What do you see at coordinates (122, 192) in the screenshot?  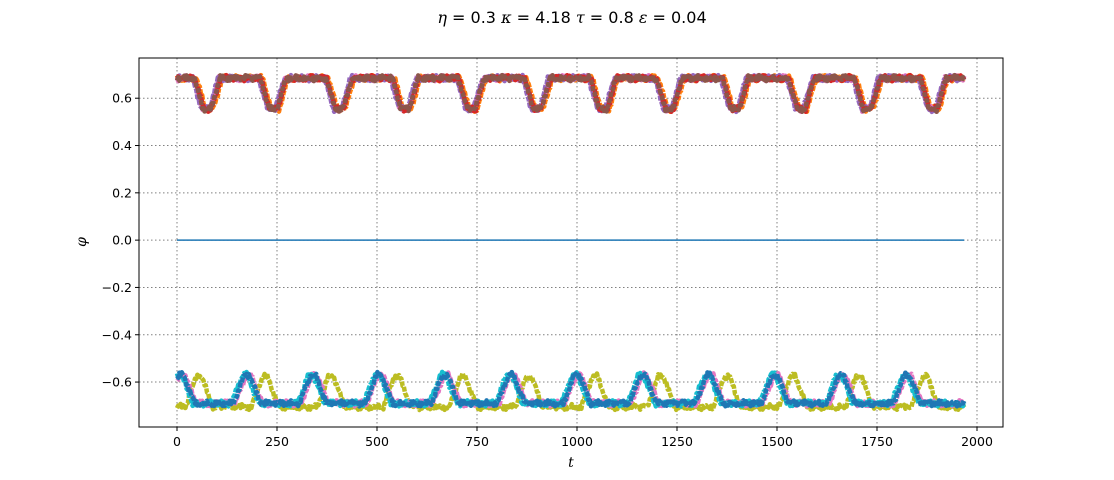 I see `y-tick-label: 0.2` at bounding box center [122, 192].